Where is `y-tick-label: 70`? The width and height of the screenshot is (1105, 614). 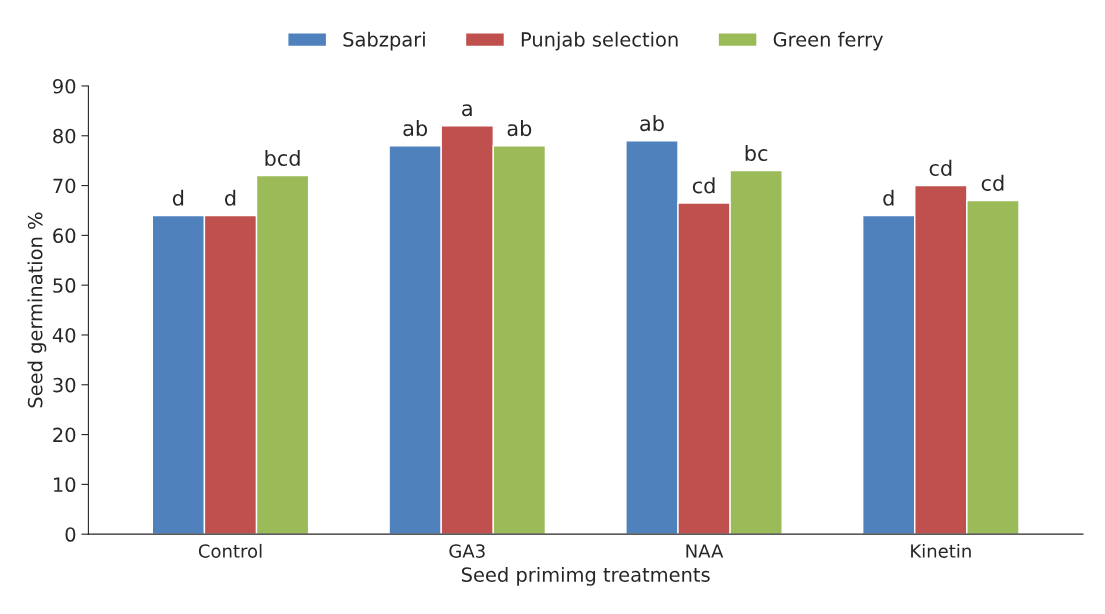
y-tick-label: 70 is located at coordinates (64, 186).